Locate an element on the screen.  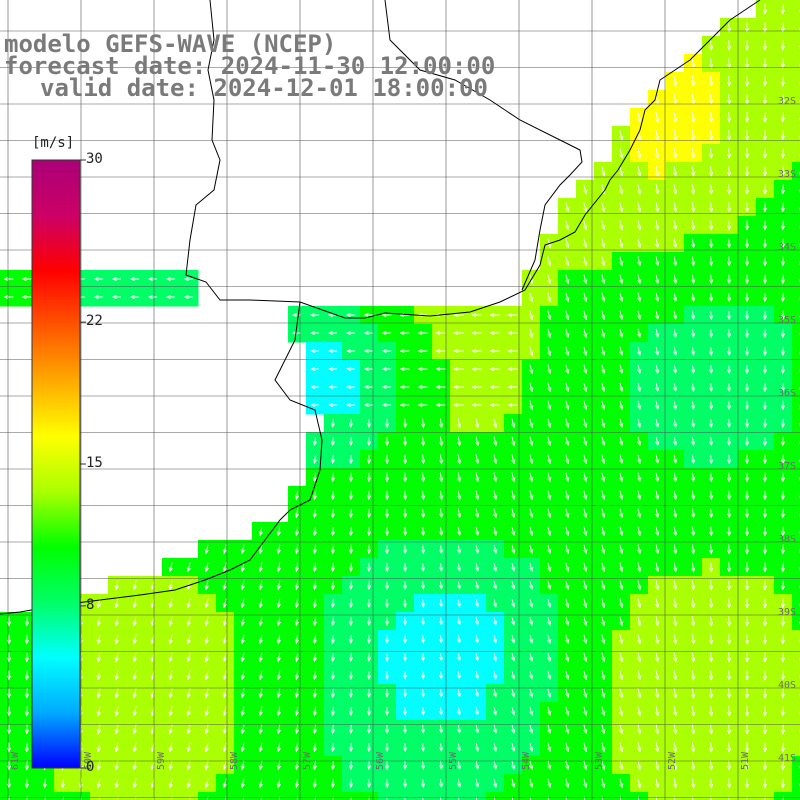
lon-label: 55W is located at coordinates (453, 760).